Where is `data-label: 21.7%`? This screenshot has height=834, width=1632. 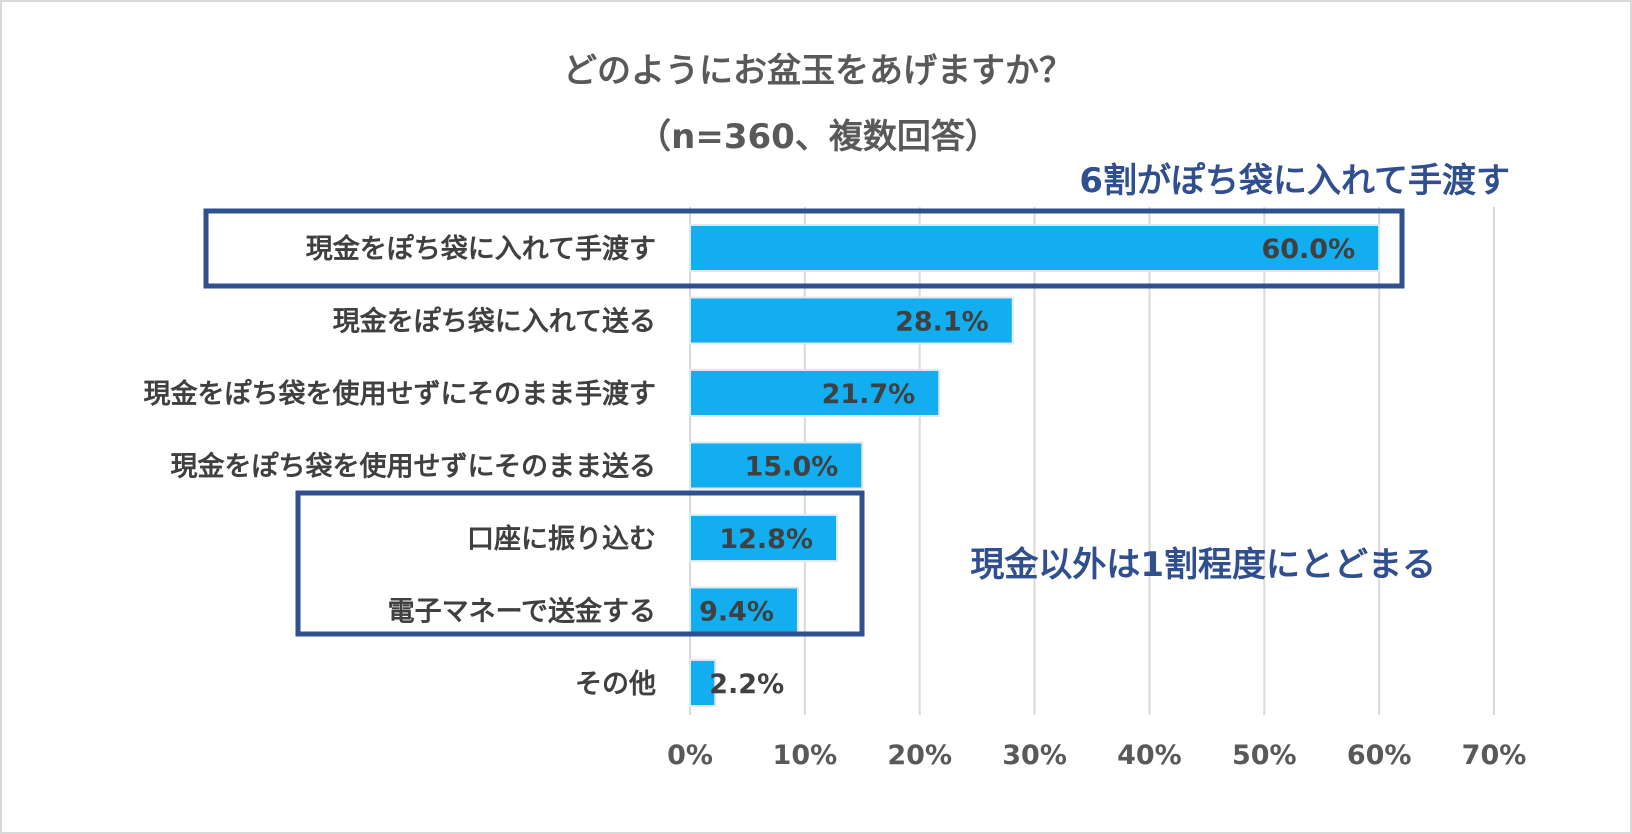
data-label: 21.7% is located at coordinates (869, 394).